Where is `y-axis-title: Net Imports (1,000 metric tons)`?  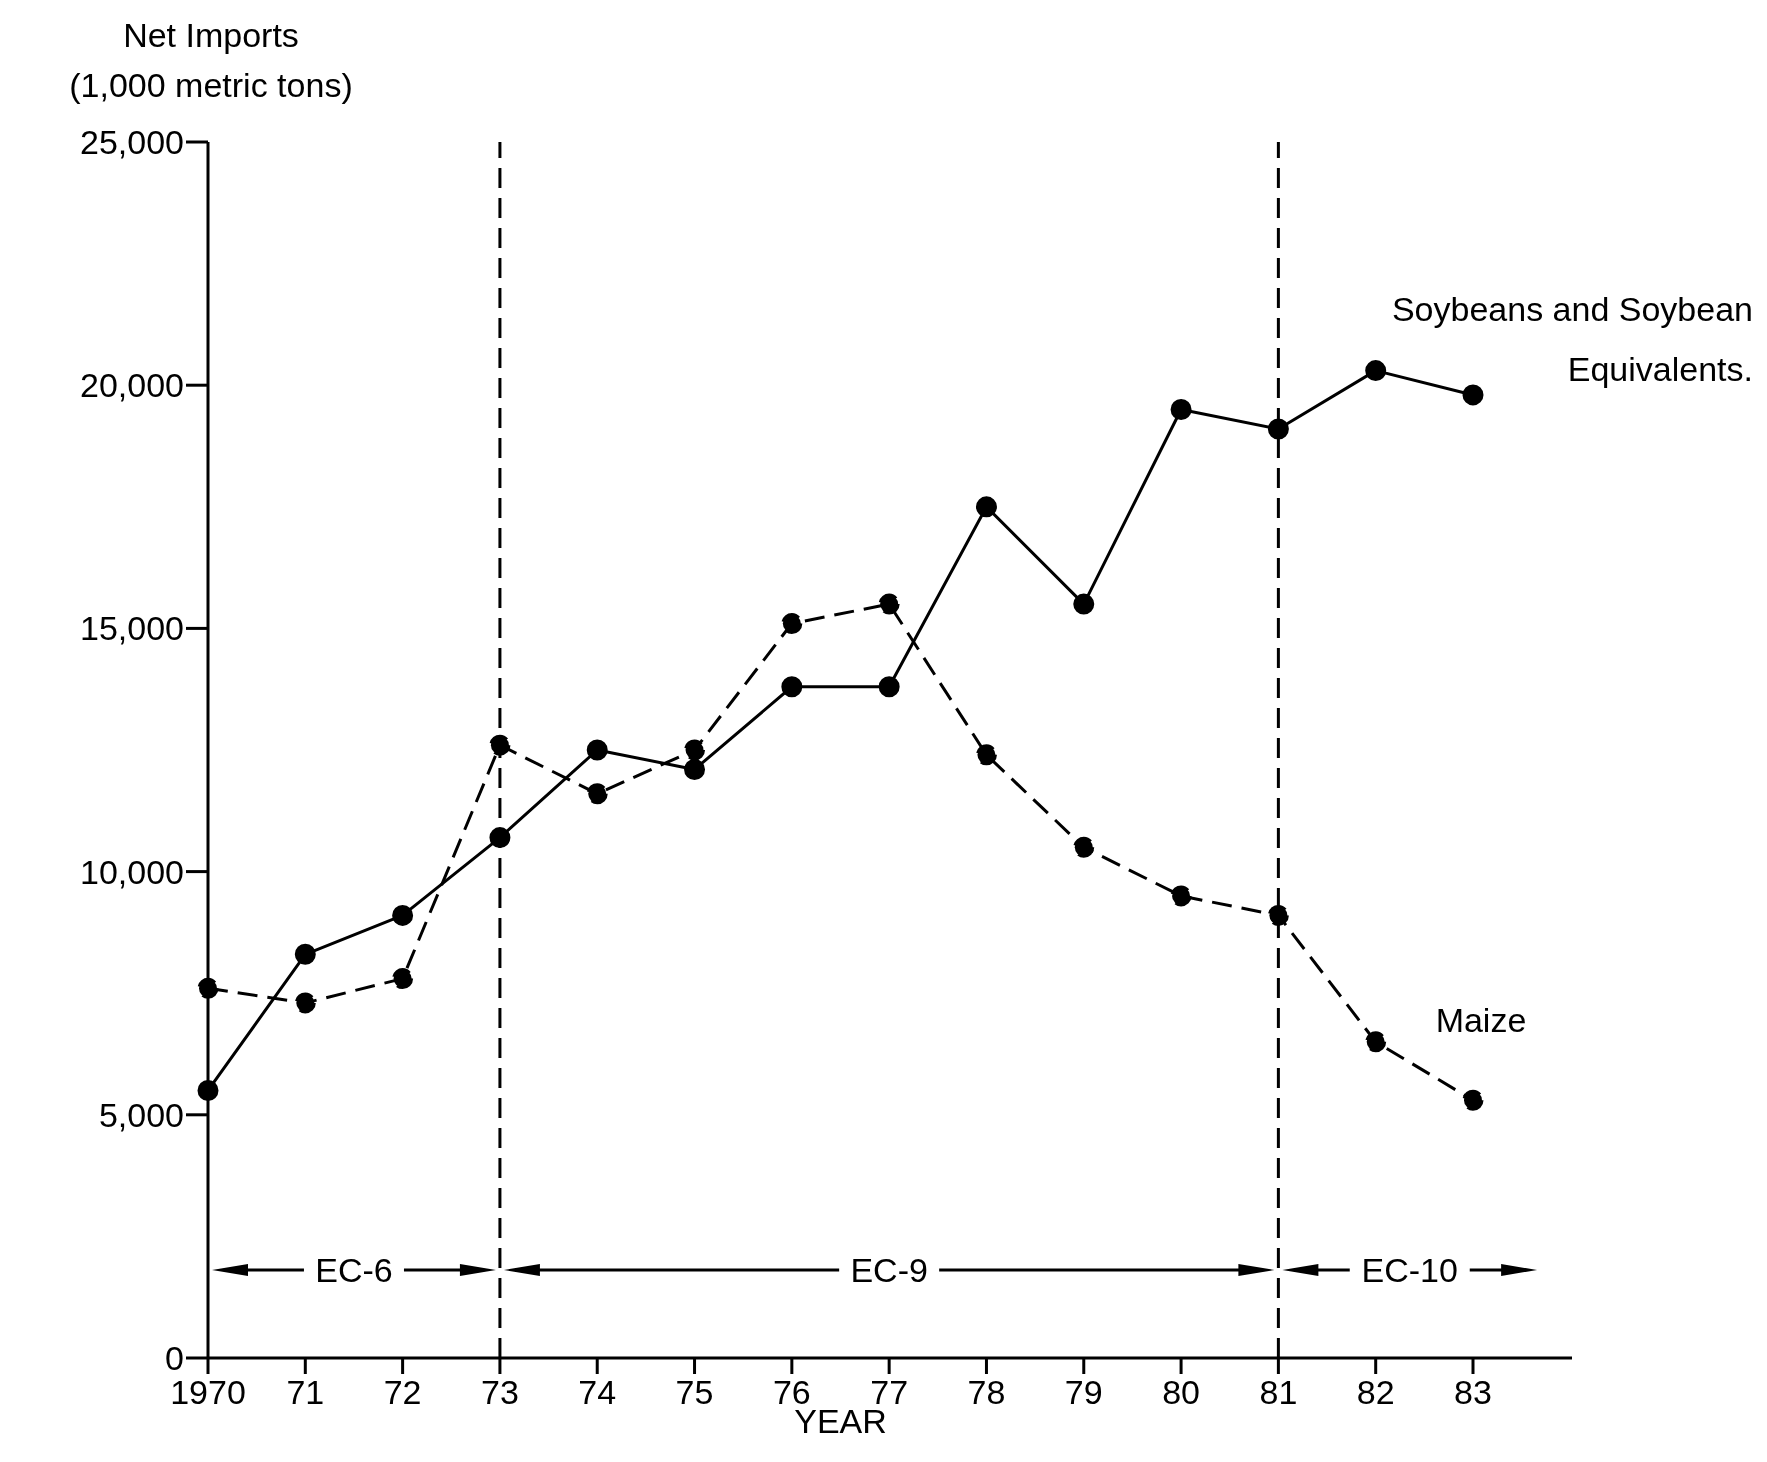 y-axis-title: Net Imports (1,000 metric tons) is located at coordinates (211, 60).